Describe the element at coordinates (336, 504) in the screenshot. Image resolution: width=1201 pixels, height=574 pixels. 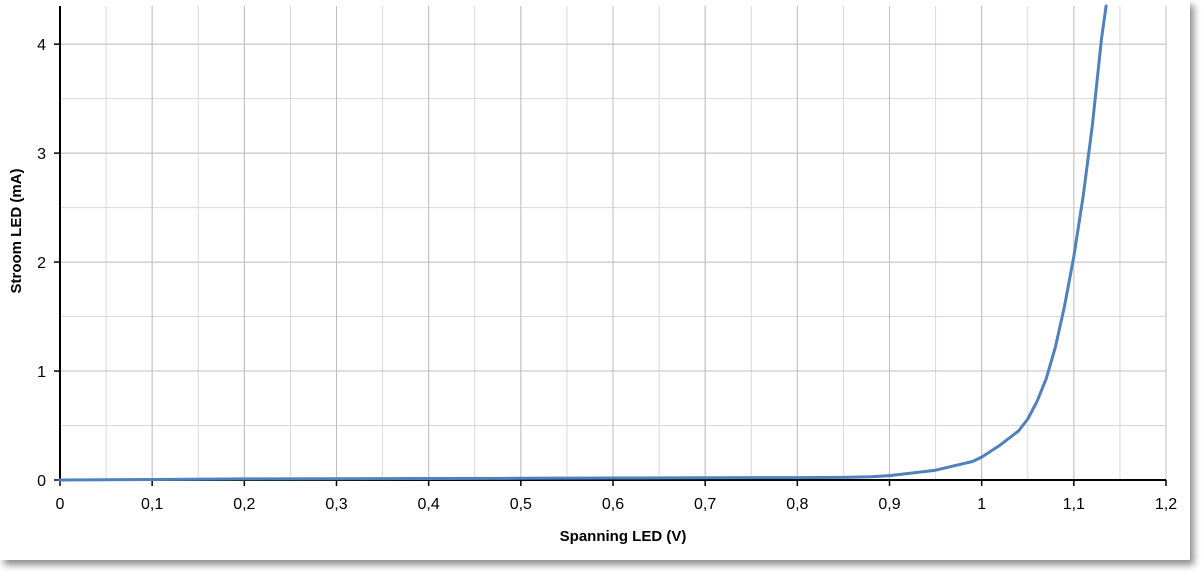
I see `x-tick-label: 0,3` at that location.